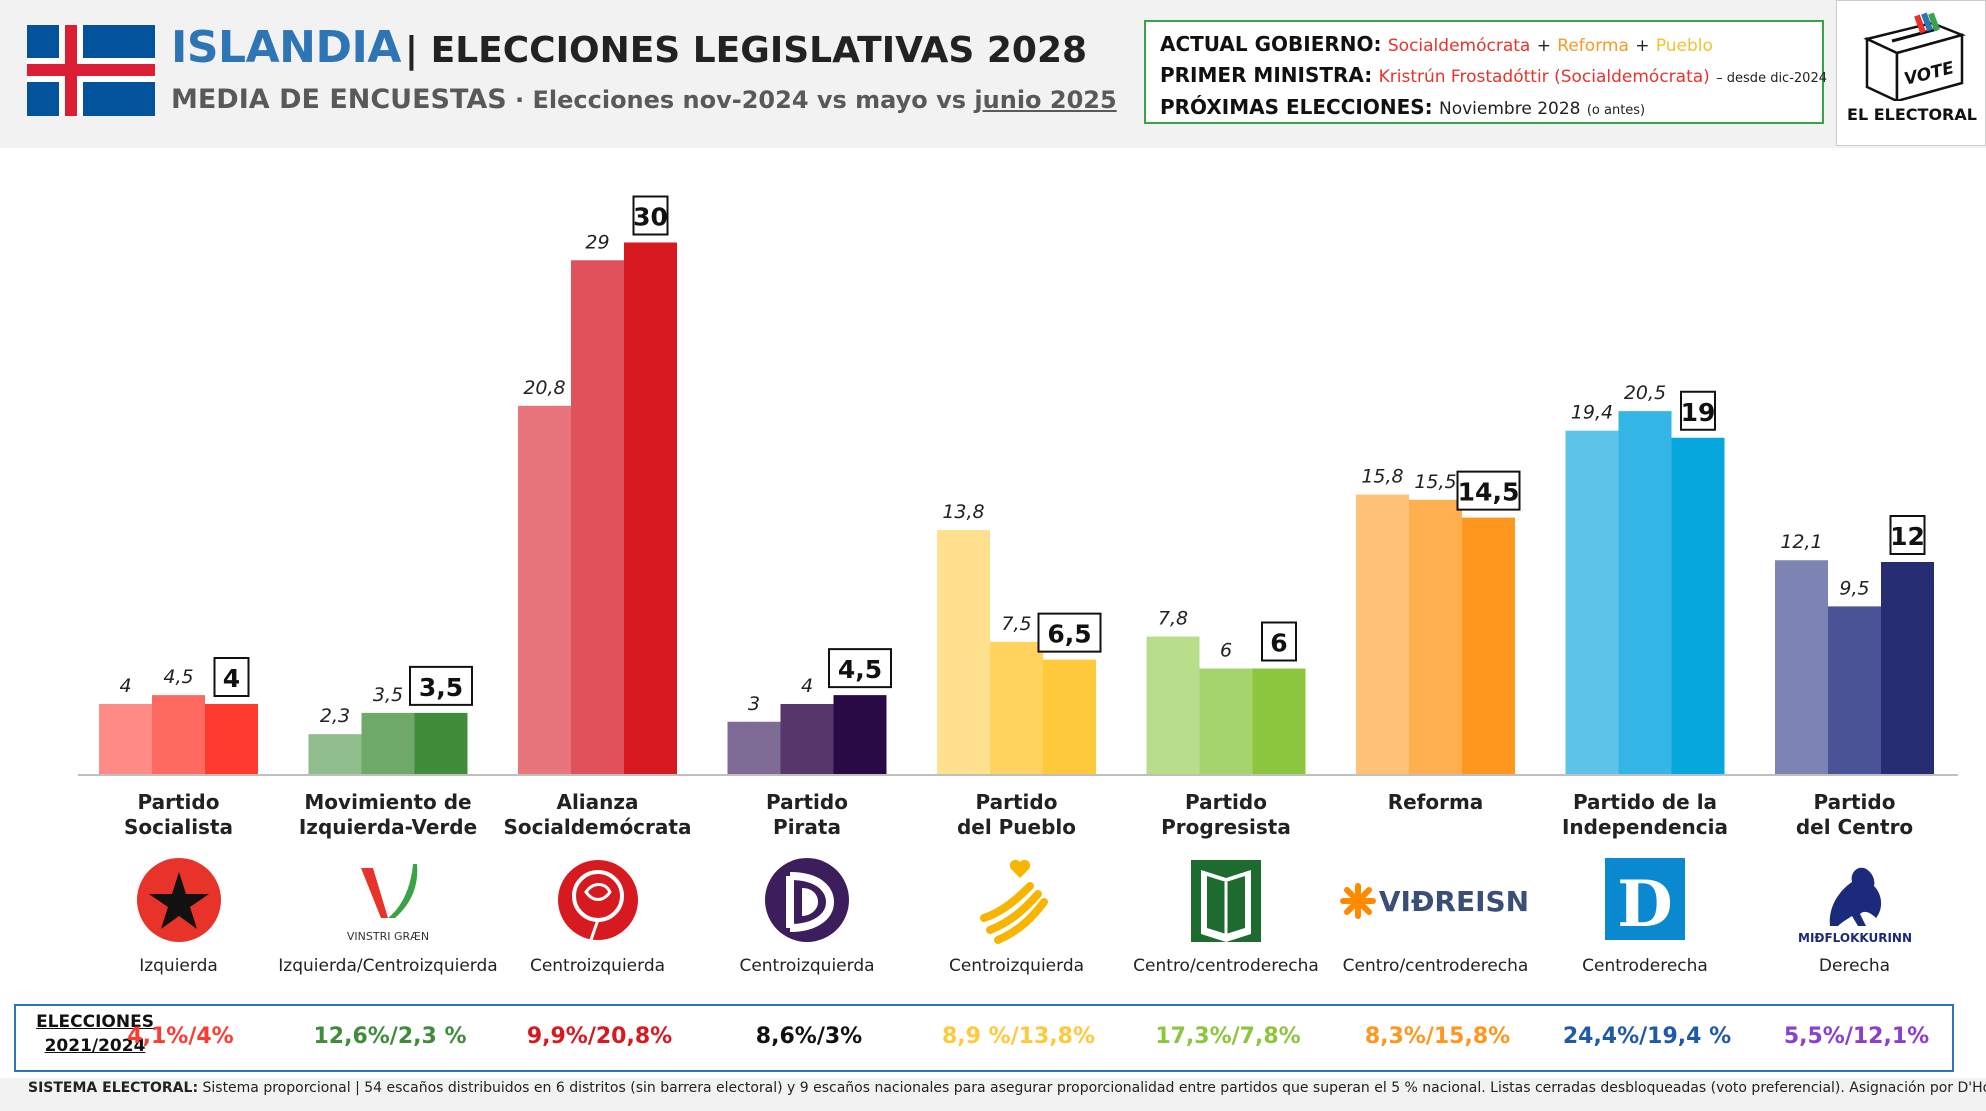 This screenshot has width=1986, height=1111. Describe the element at coordinates (1854, 827) in the screenshot. I see `party-name-line2: del Centro` at that location.